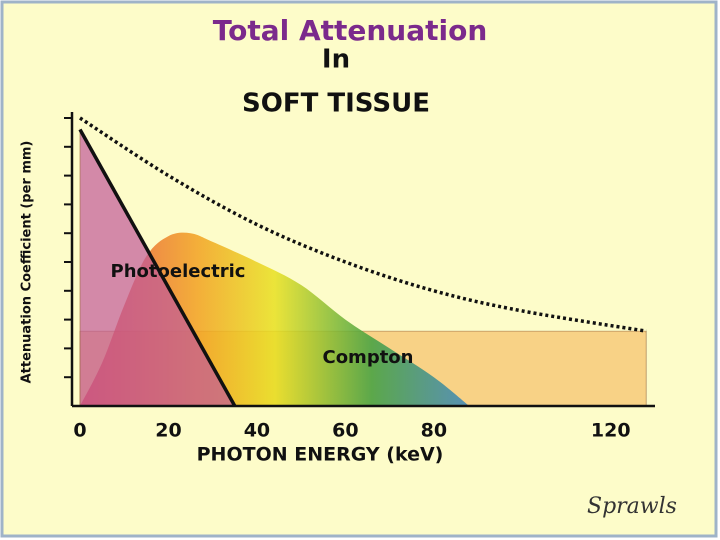  I want to click on subtitle: In, so click(336, 60).